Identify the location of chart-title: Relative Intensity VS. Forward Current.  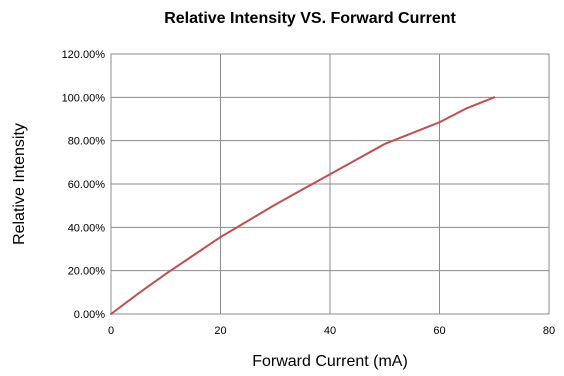
(310, 18).